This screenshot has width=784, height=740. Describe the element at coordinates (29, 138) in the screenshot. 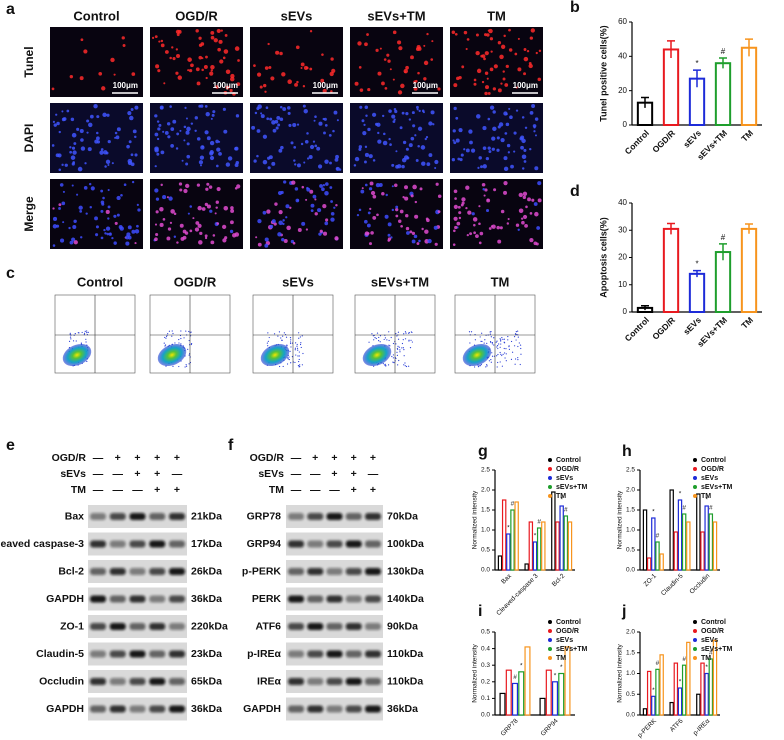

I see `row-label: DAPI` at that location.